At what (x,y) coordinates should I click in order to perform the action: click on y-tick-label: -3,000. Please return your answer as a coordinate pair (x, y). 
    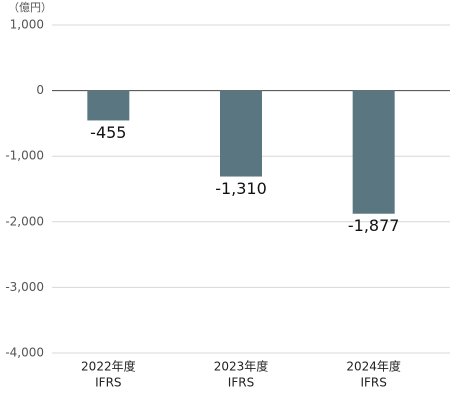
    Looking at the image, I should click on (24, 287).